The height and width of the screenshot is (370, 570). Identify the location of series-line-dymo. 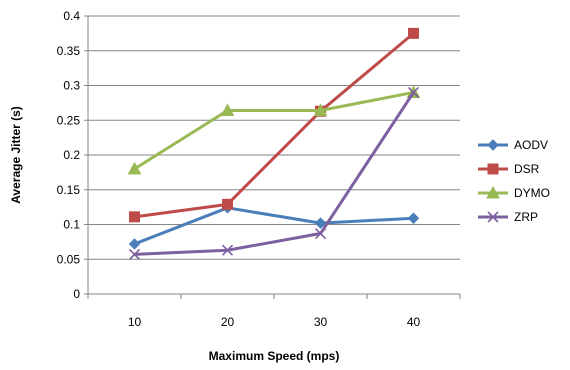
(274, 130).